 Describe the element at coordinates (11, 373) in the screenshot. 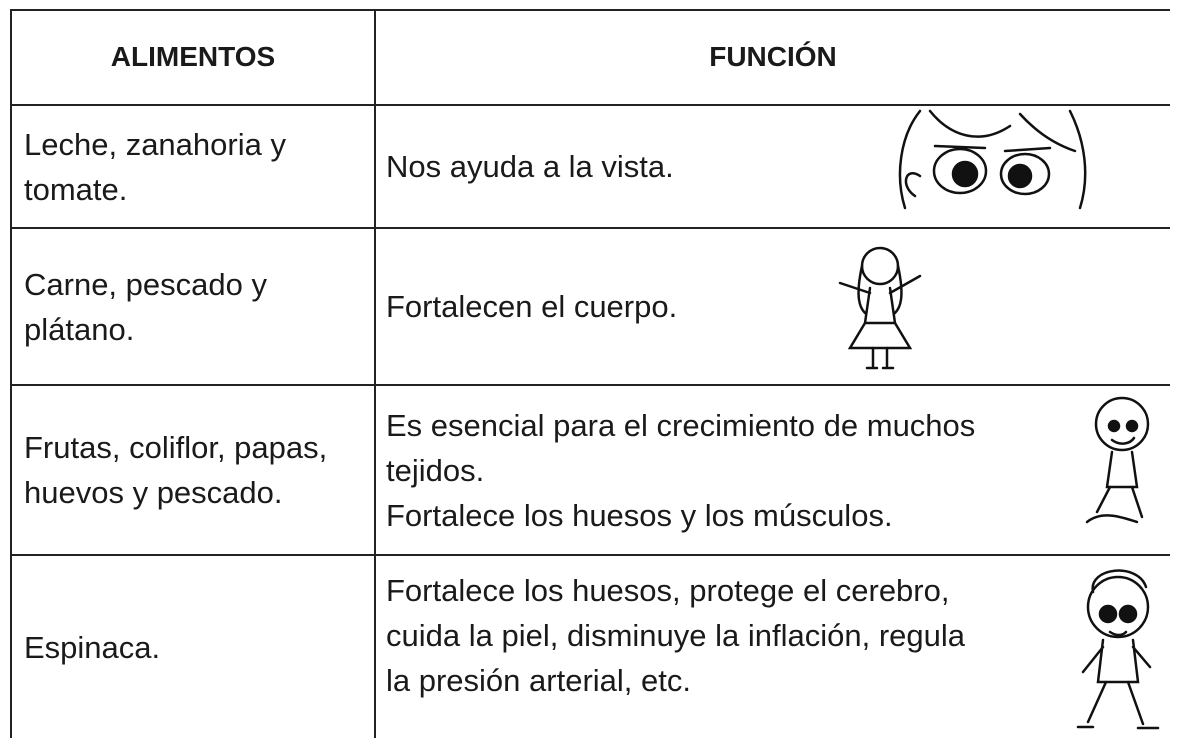

I see `table-border-left` at that location.